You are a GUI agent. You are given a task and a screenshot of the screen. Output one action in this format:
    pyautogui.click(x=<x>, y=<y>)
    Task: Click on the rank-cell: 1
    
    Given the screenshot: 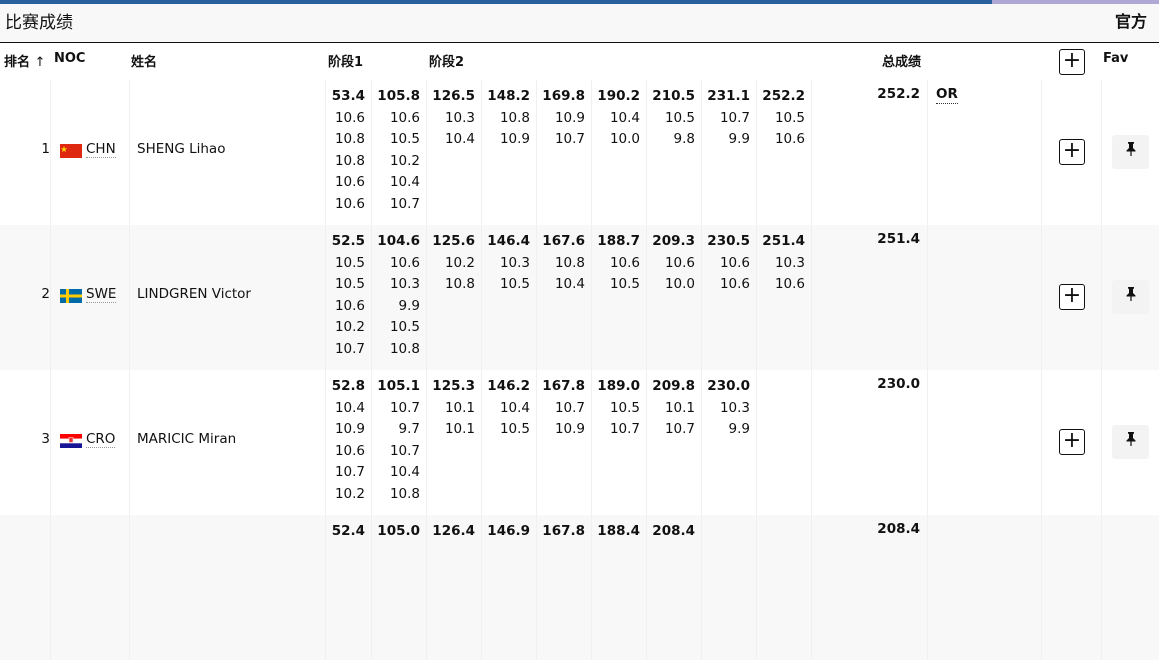 What is the action you would take?
    pyautogui.click(x=25, y=152)
    